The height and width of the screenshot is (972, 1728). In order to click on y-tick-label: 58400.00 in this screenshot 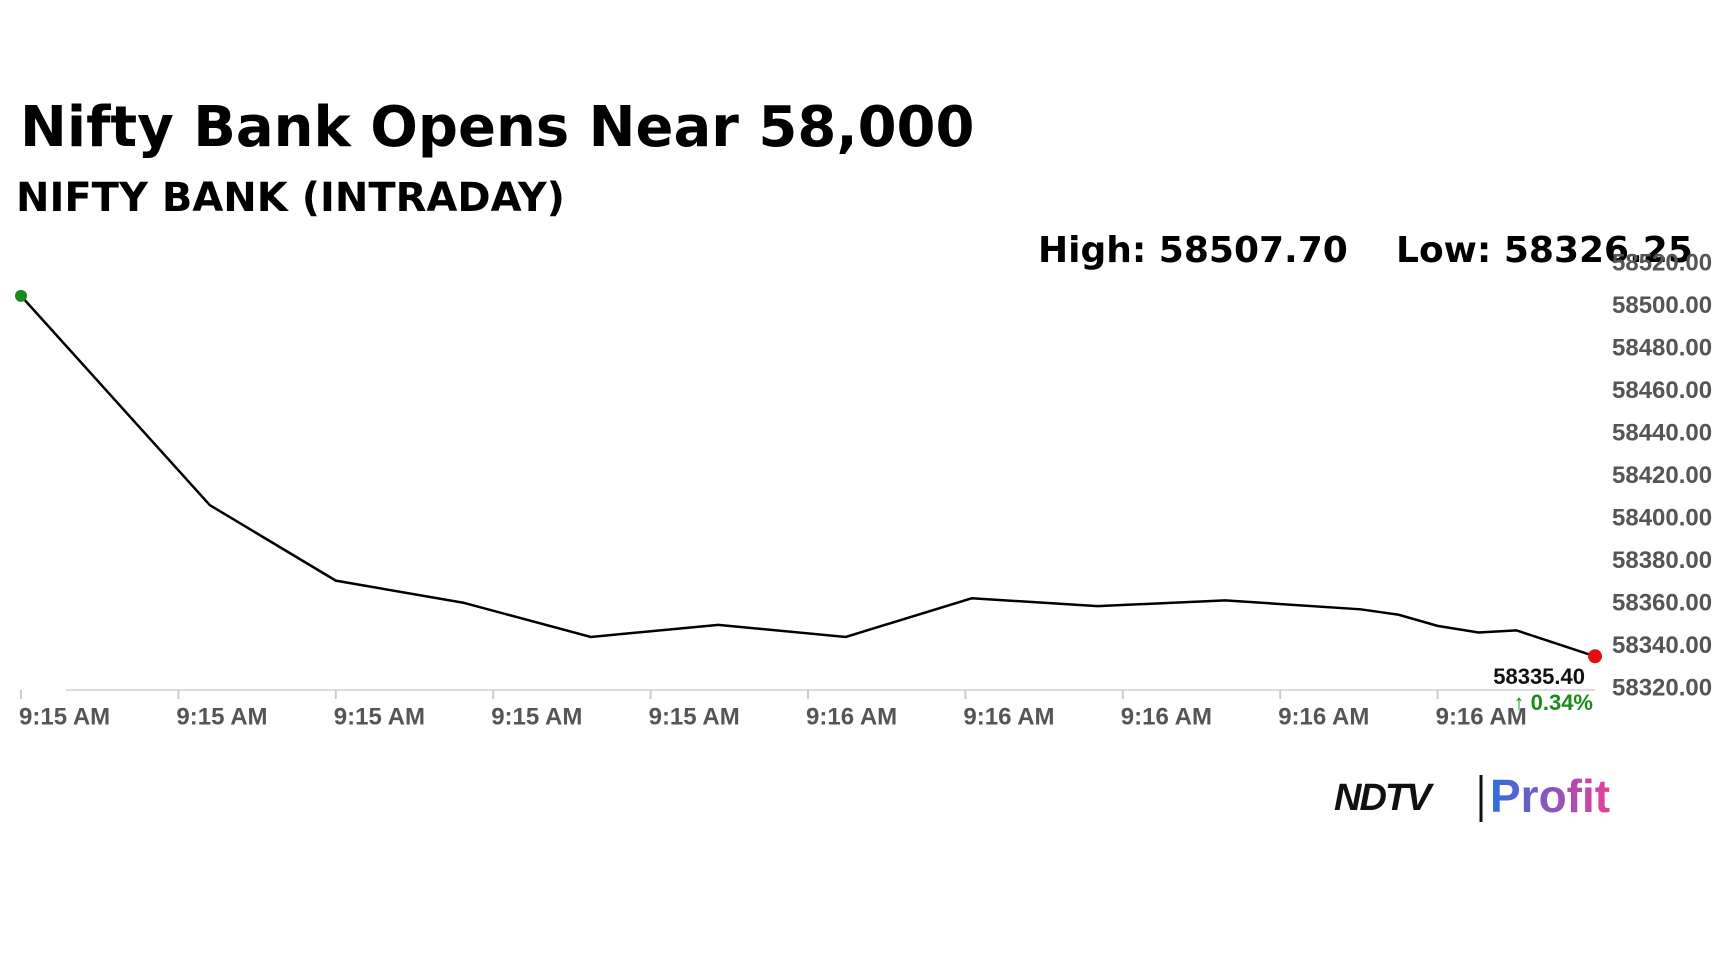, I will do `click(1662, 517)`.